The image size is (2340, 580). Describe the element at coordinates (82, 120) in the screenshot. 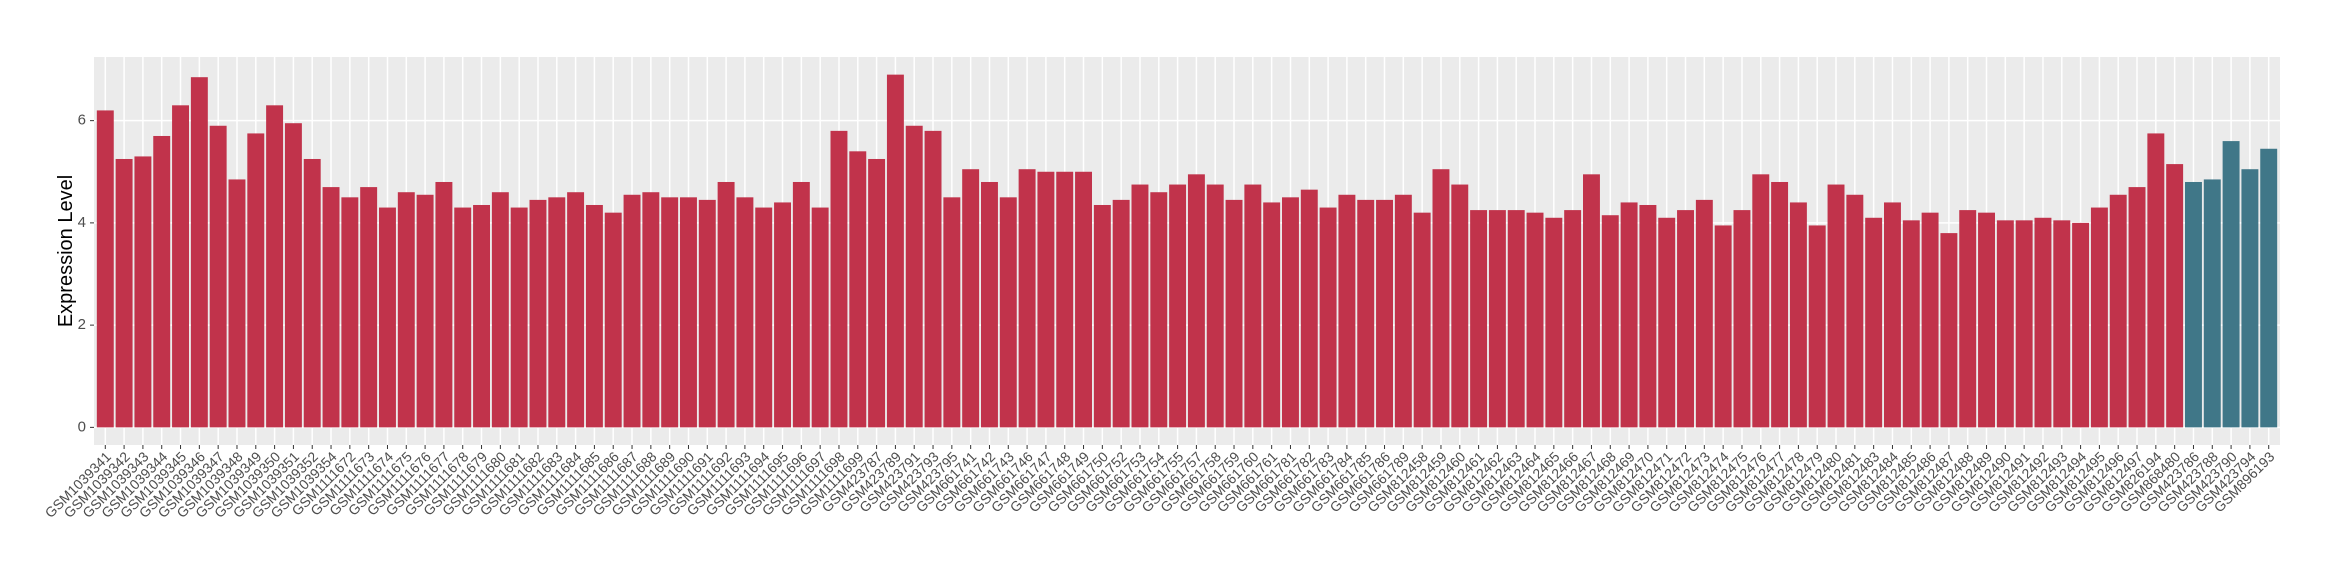

I see `y-tick-label: 6` at that location.